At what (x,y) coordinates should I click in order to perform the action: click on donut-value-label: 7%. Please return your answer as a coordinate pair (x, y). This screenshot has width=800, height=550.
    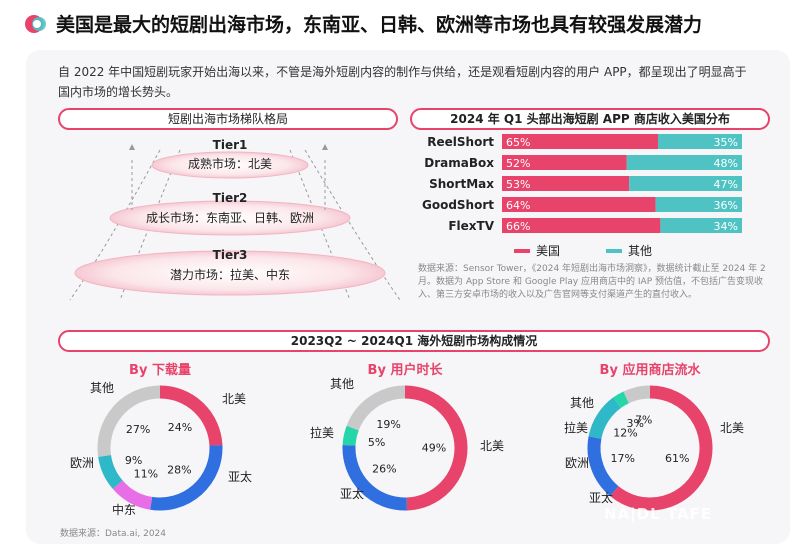
    Looking at the image, I should click on (643, 420).